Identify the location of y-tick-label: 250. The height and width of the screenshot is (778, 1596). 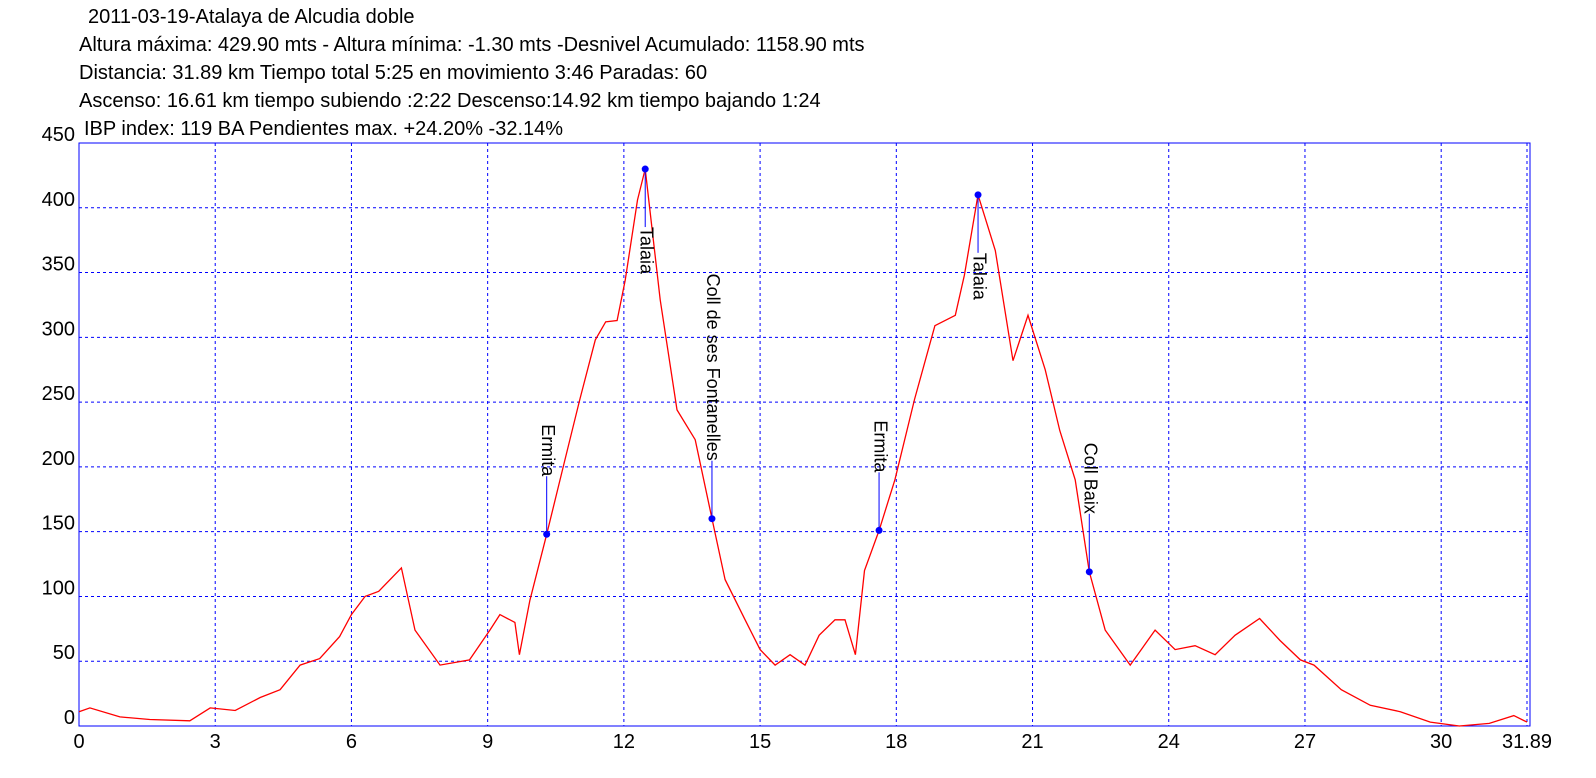
(58, 394).